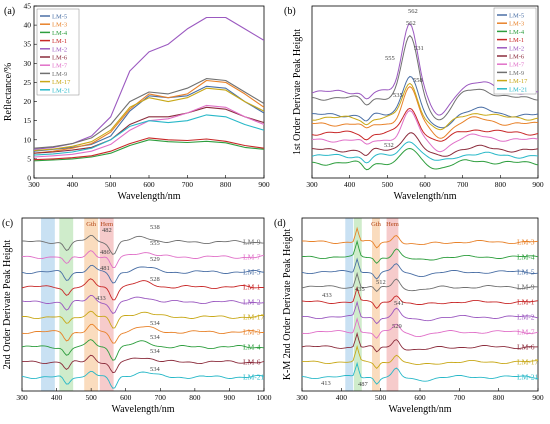 The image size is (550, 424). What do you see at coordinates (7, 223) in the screenshot?
I see `panel-letter: (c)` at bounding box center [7, 223].